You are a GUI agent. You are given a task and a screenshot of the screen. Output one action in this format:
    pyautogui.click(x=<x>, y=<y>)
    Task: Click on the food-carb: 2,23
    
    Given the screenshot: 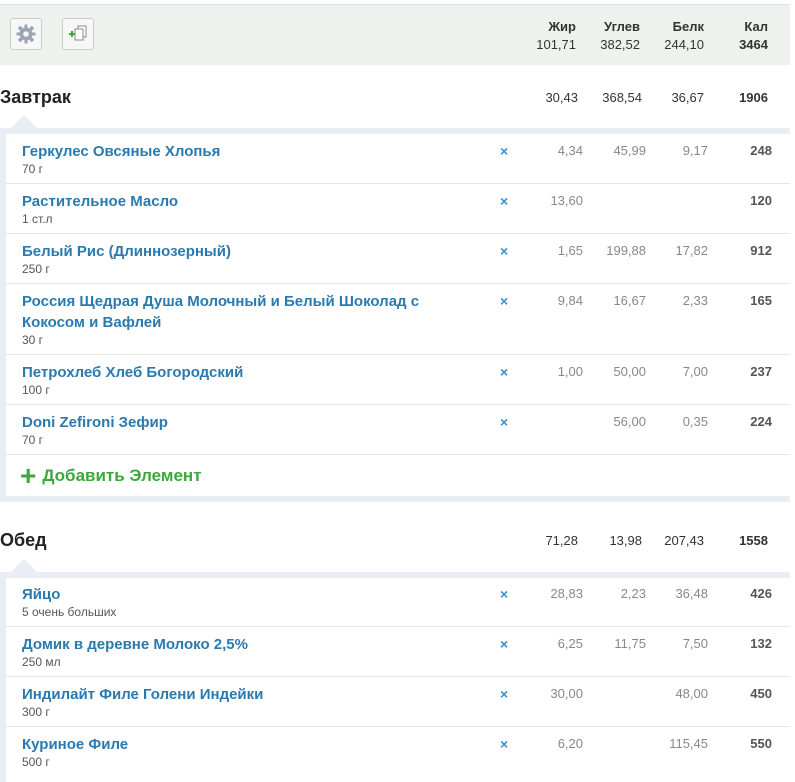 What is the action you would take?
    pyautogui.click(x=633, y=593)
    